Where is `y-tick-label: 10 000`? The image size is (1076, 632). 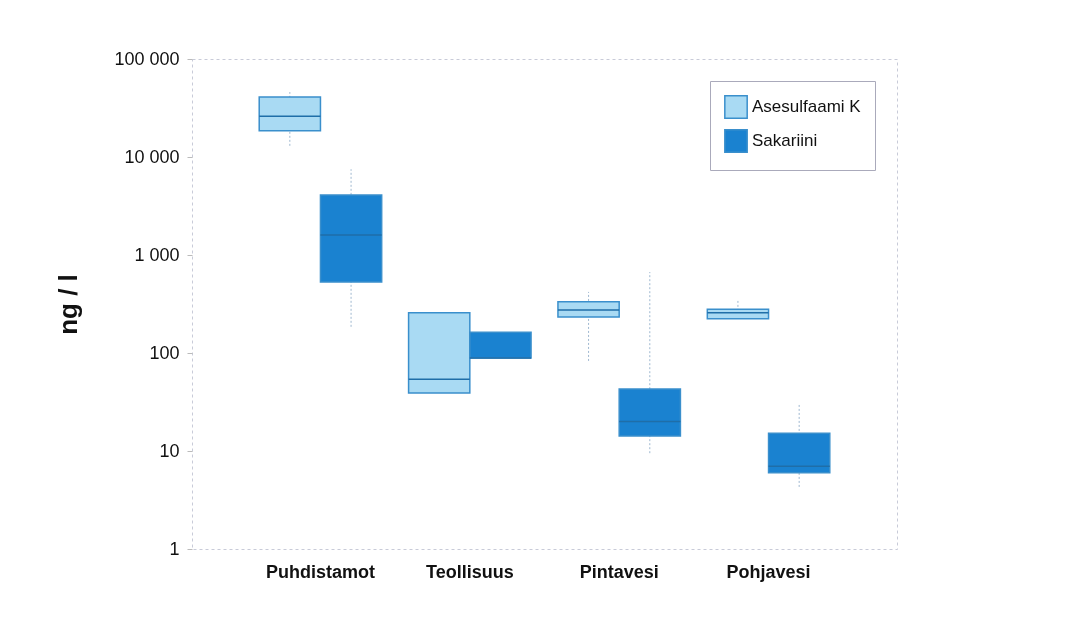
y-tick-label: 10 000 is located at coordinates (152, 156).